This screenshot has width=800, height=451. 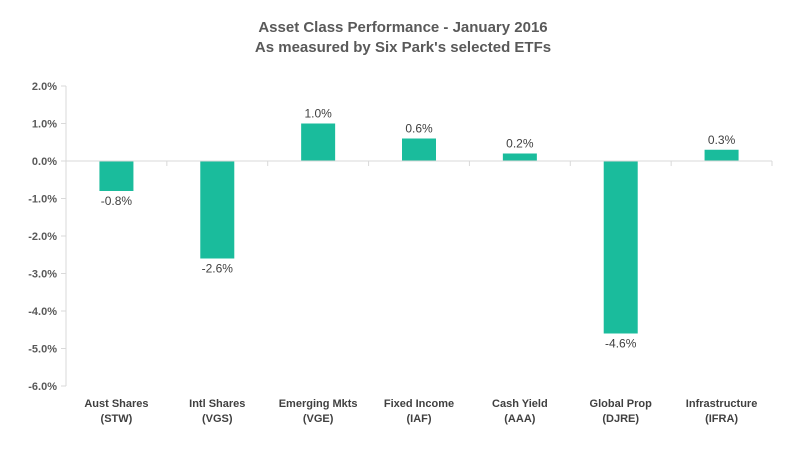 I want to click on y-tick-label: 0.0%, so click(x=44, y=162).